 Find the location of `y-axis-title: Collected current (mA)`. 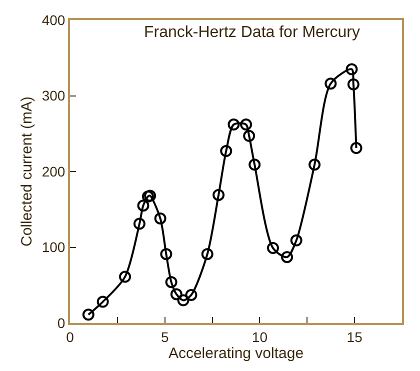

y-axis-title: Collected current (mA) is located at coordinates (27, 171).